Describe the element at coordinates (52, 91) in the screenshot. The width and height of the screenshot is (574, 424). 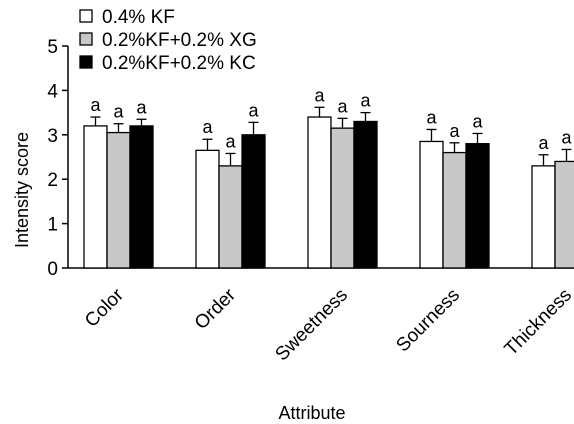
I see `y-tick-label: 4` at that location.